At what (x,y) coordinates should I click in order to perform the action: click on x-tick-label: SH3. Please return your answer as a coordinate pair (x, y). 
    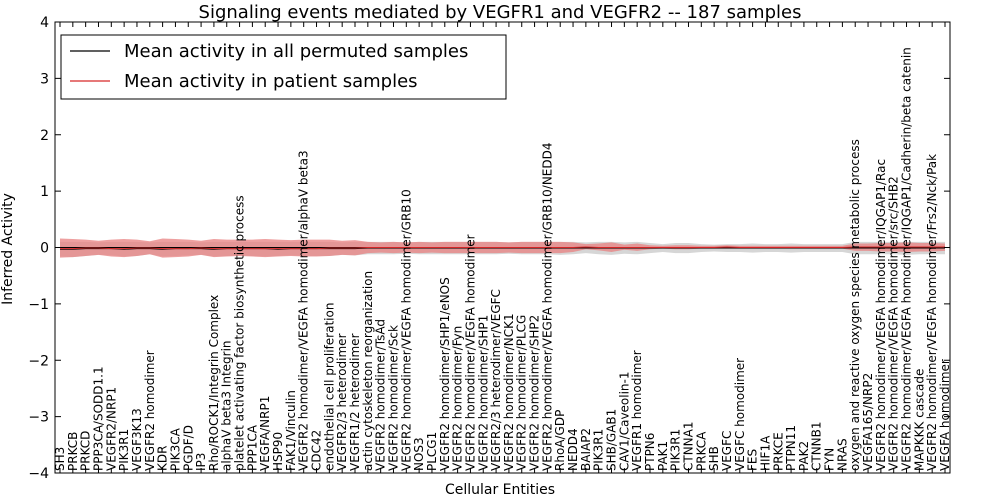
    Looking at the image, I should click on (60, 459).